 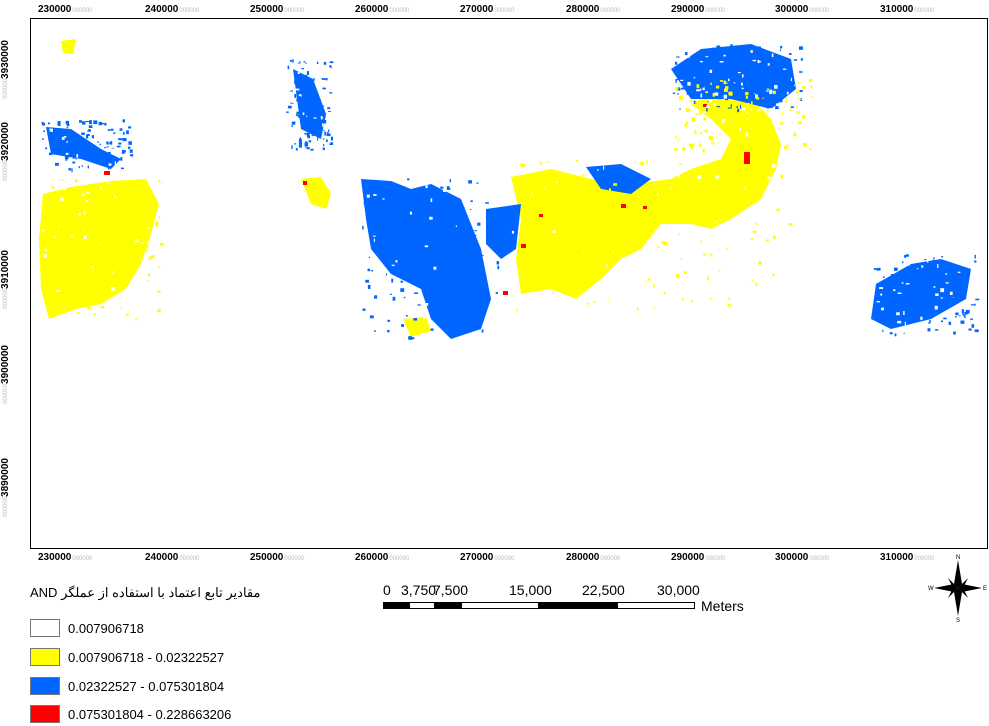 What do you see at coordinates (277, 557) in the screenshot?
I see `x-bottom-tick-2: 250000000000` at bounding box center [277, 557].